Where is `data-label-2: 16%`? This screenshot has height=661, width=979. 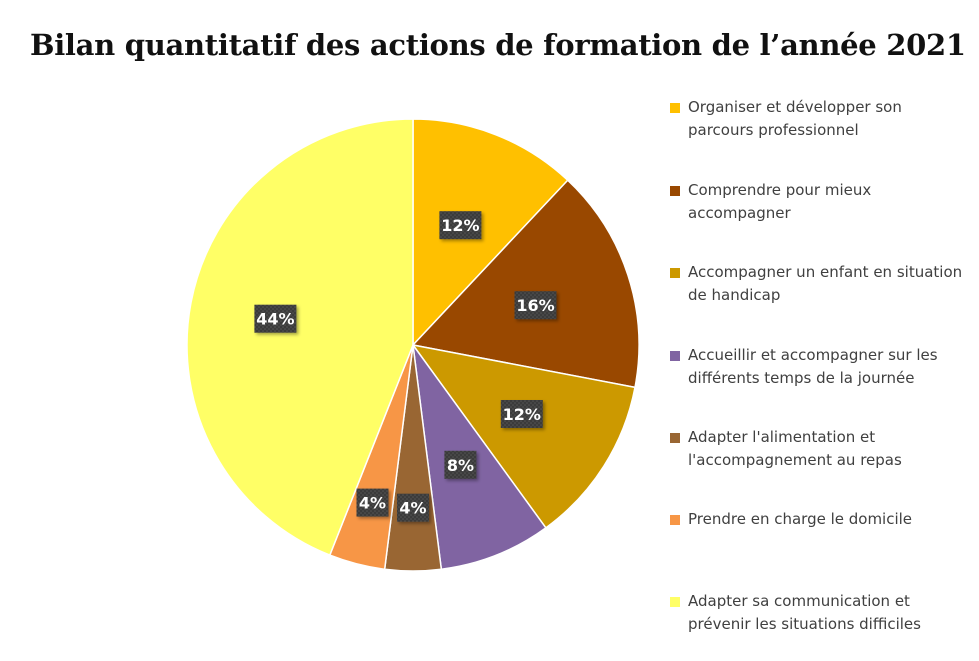 data-label-2: 16% is located at coordinates (535, 305).